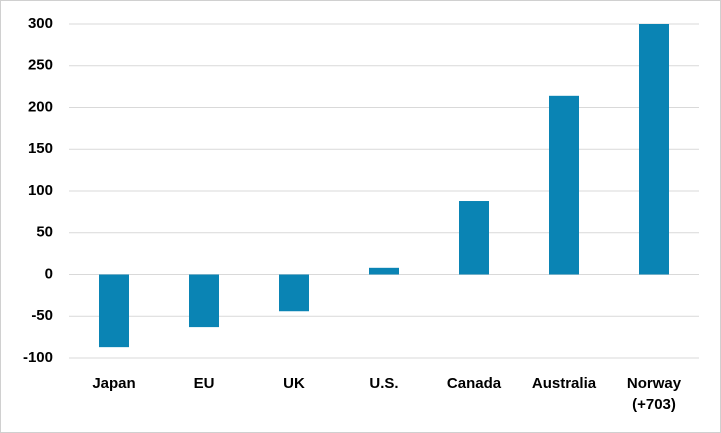  I want to click on x-tick-label: UK, so click(294, 383).